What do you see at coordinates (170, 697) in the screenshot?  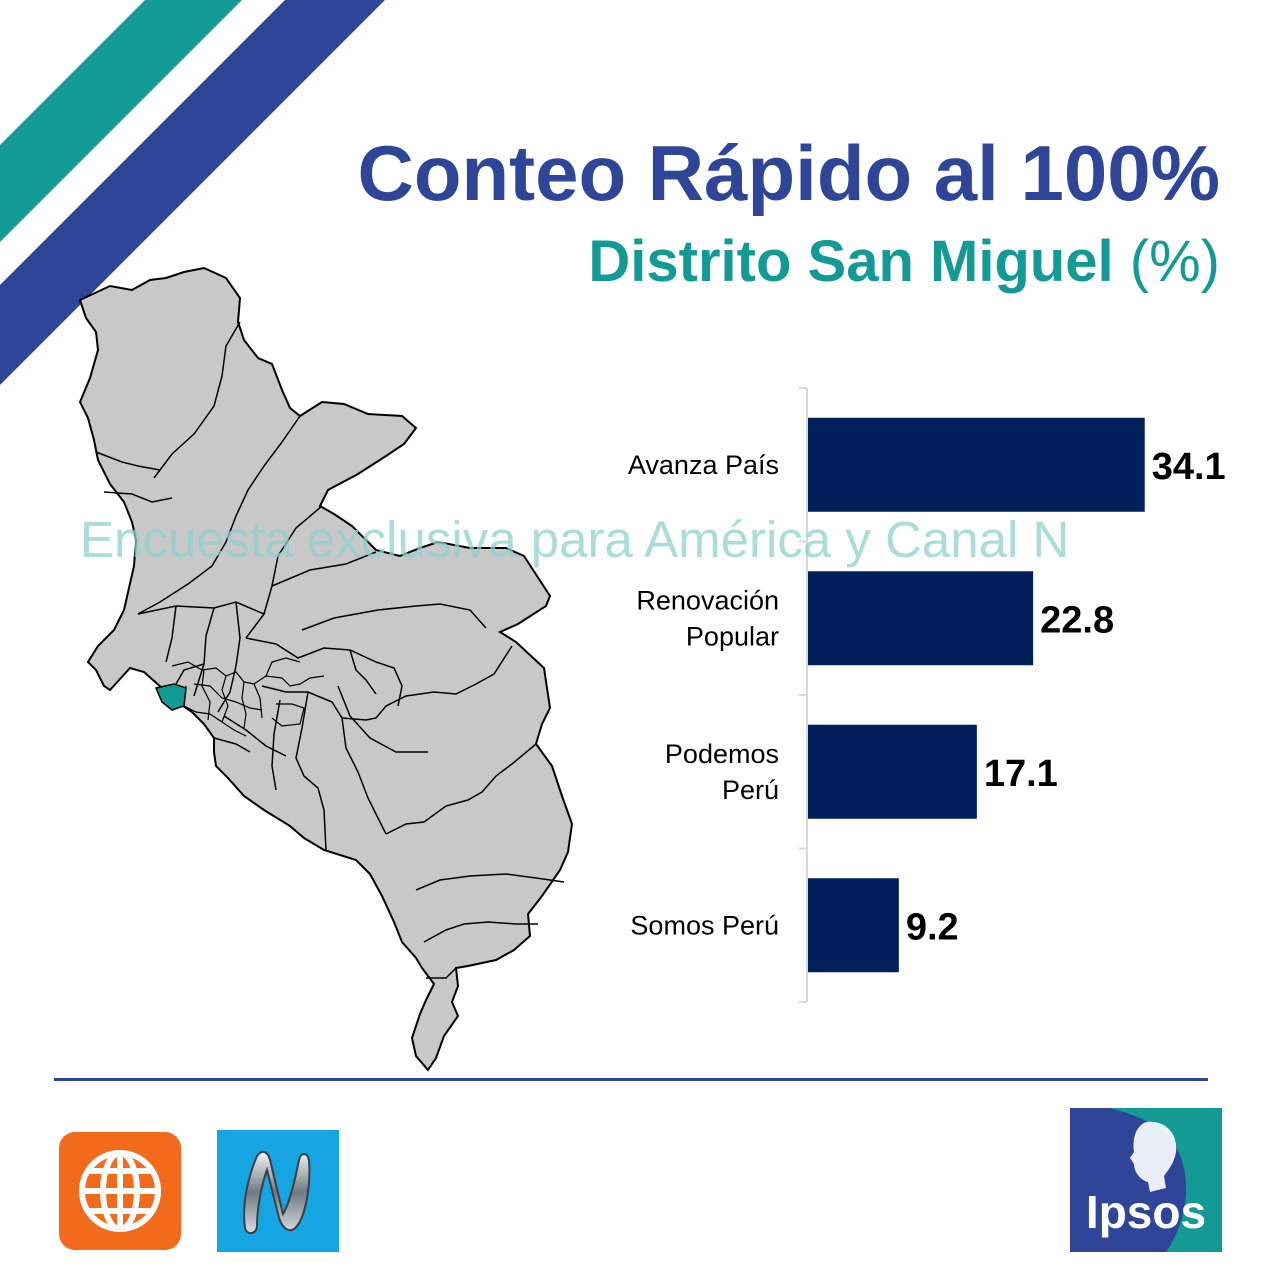 I see `san-miguel-district` at bounding box center [170, 697].